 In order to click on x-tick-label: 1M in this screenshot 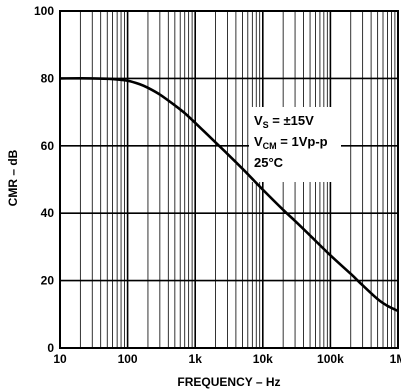, I will do `click(395, 359)`.